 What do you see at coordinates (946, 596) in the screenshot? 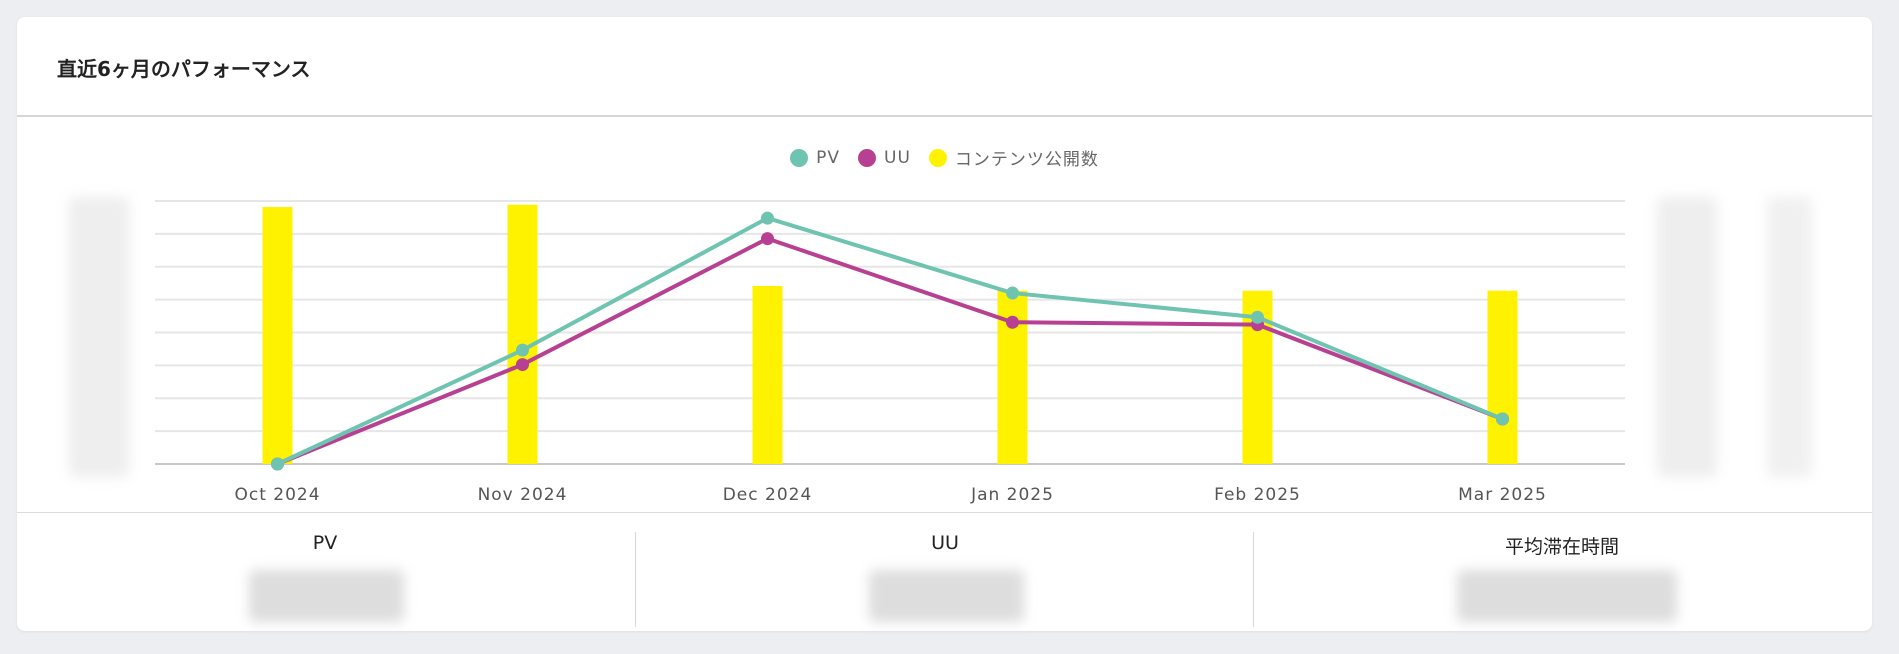
I see `stat-value-uu-obscured` at bounding box center [946, 596].